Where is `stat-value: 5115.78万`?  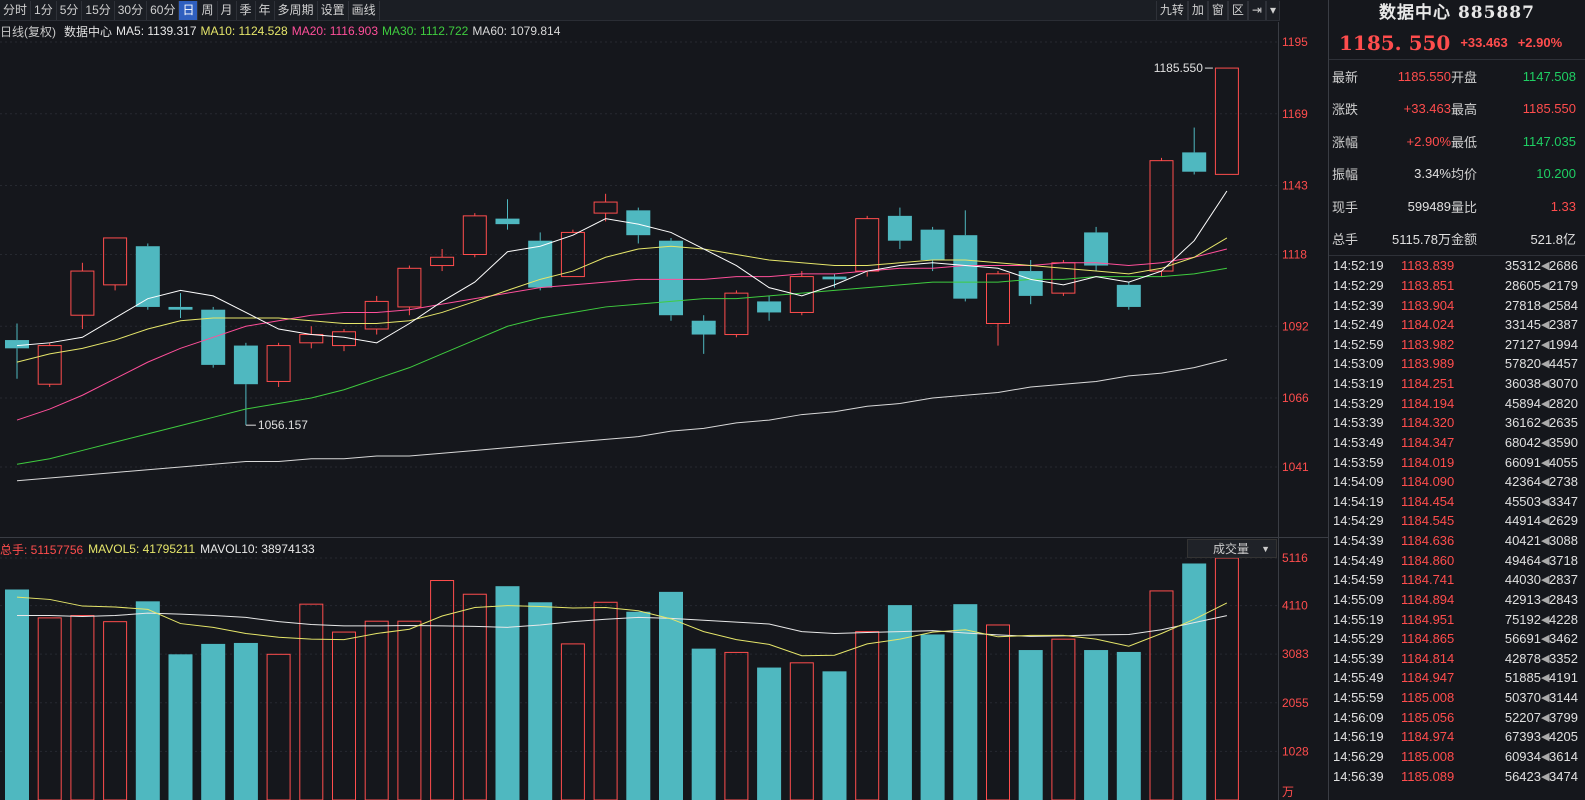 stat-value: 5115.78万 is located at coordinates (1421, 240).